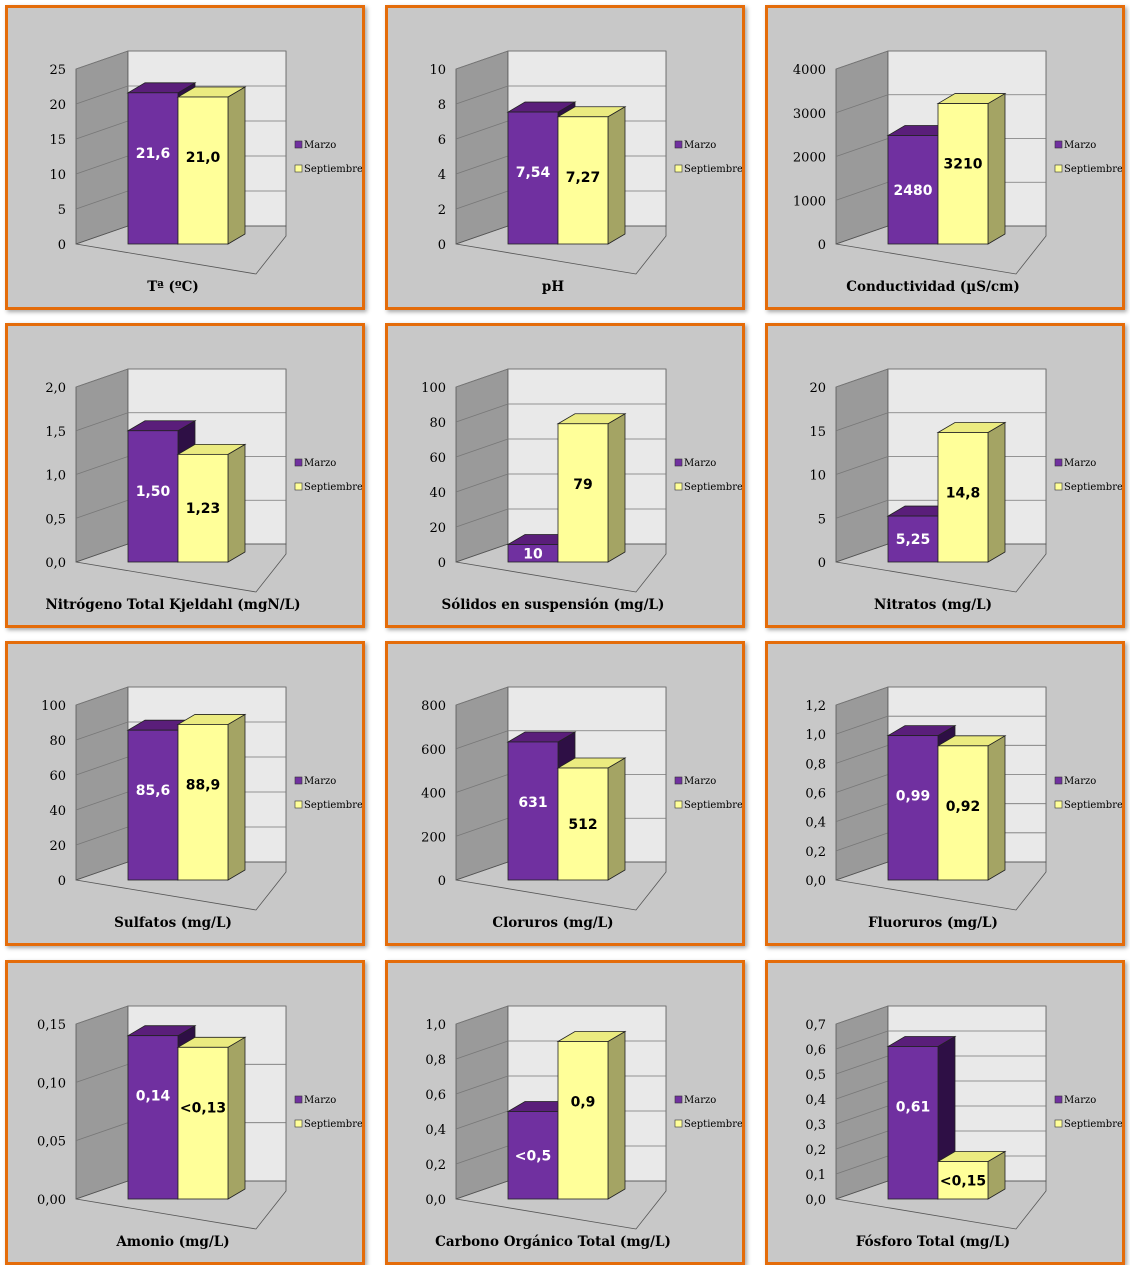  I want to click on y-tick-label: 400, so click(433, 794).